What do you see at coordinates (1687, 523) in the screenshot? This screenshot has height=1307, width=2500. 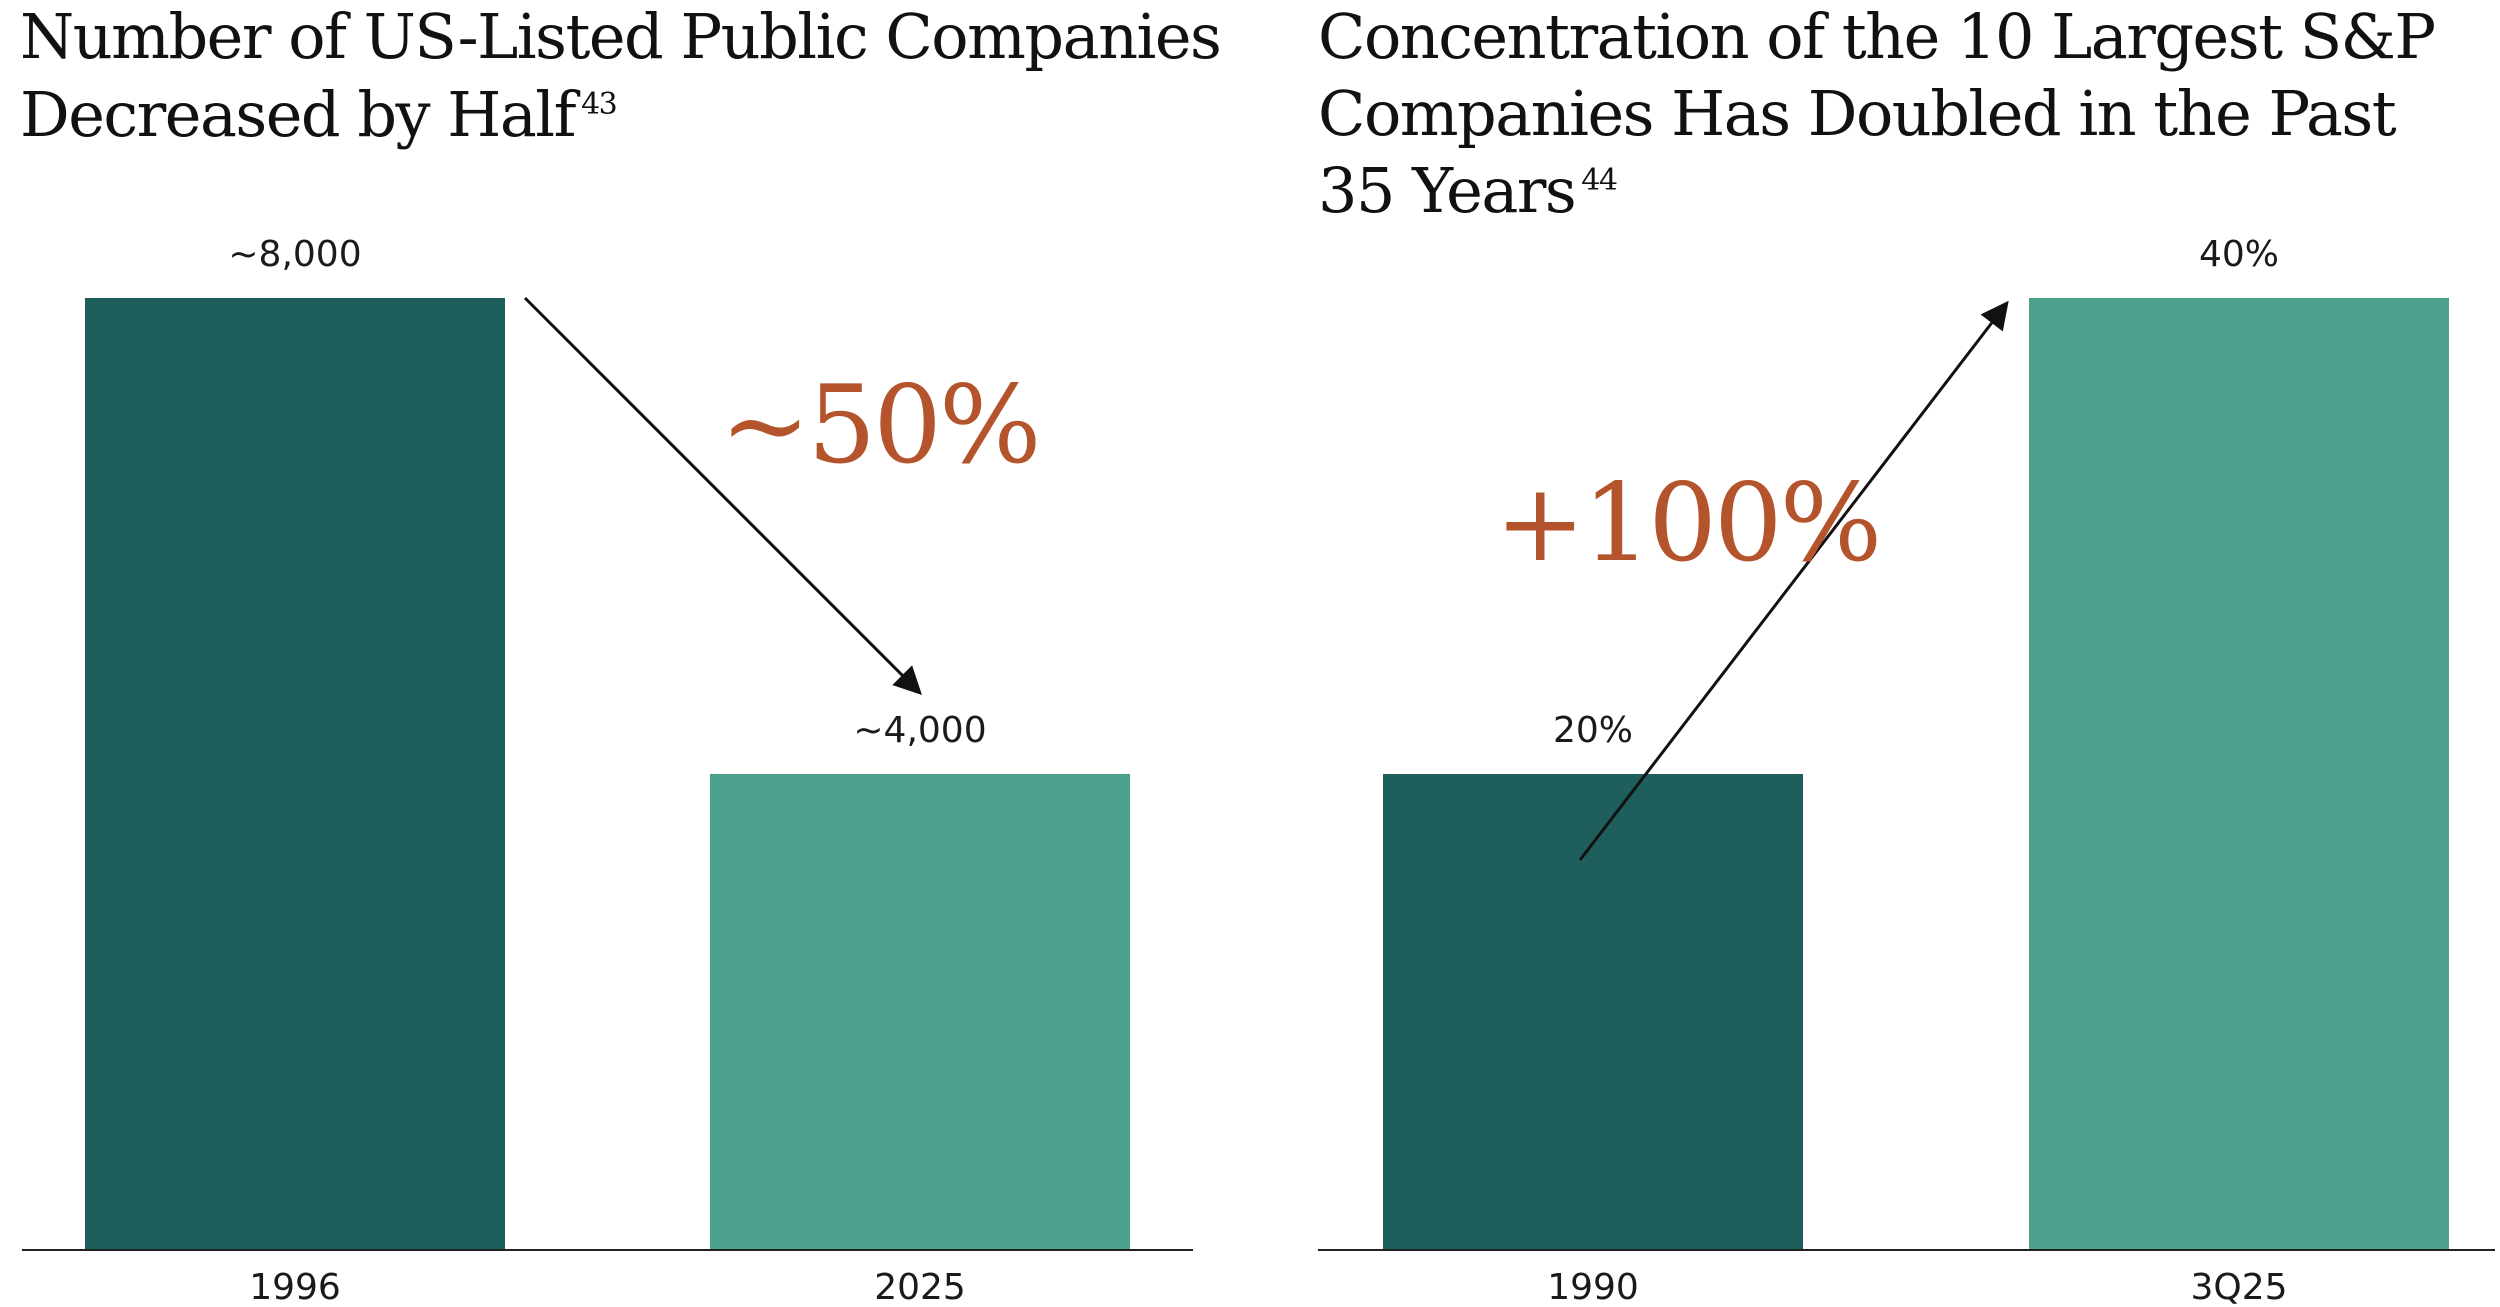 I see `change-percent-label: +100%` at bounding box center [1687, 523].